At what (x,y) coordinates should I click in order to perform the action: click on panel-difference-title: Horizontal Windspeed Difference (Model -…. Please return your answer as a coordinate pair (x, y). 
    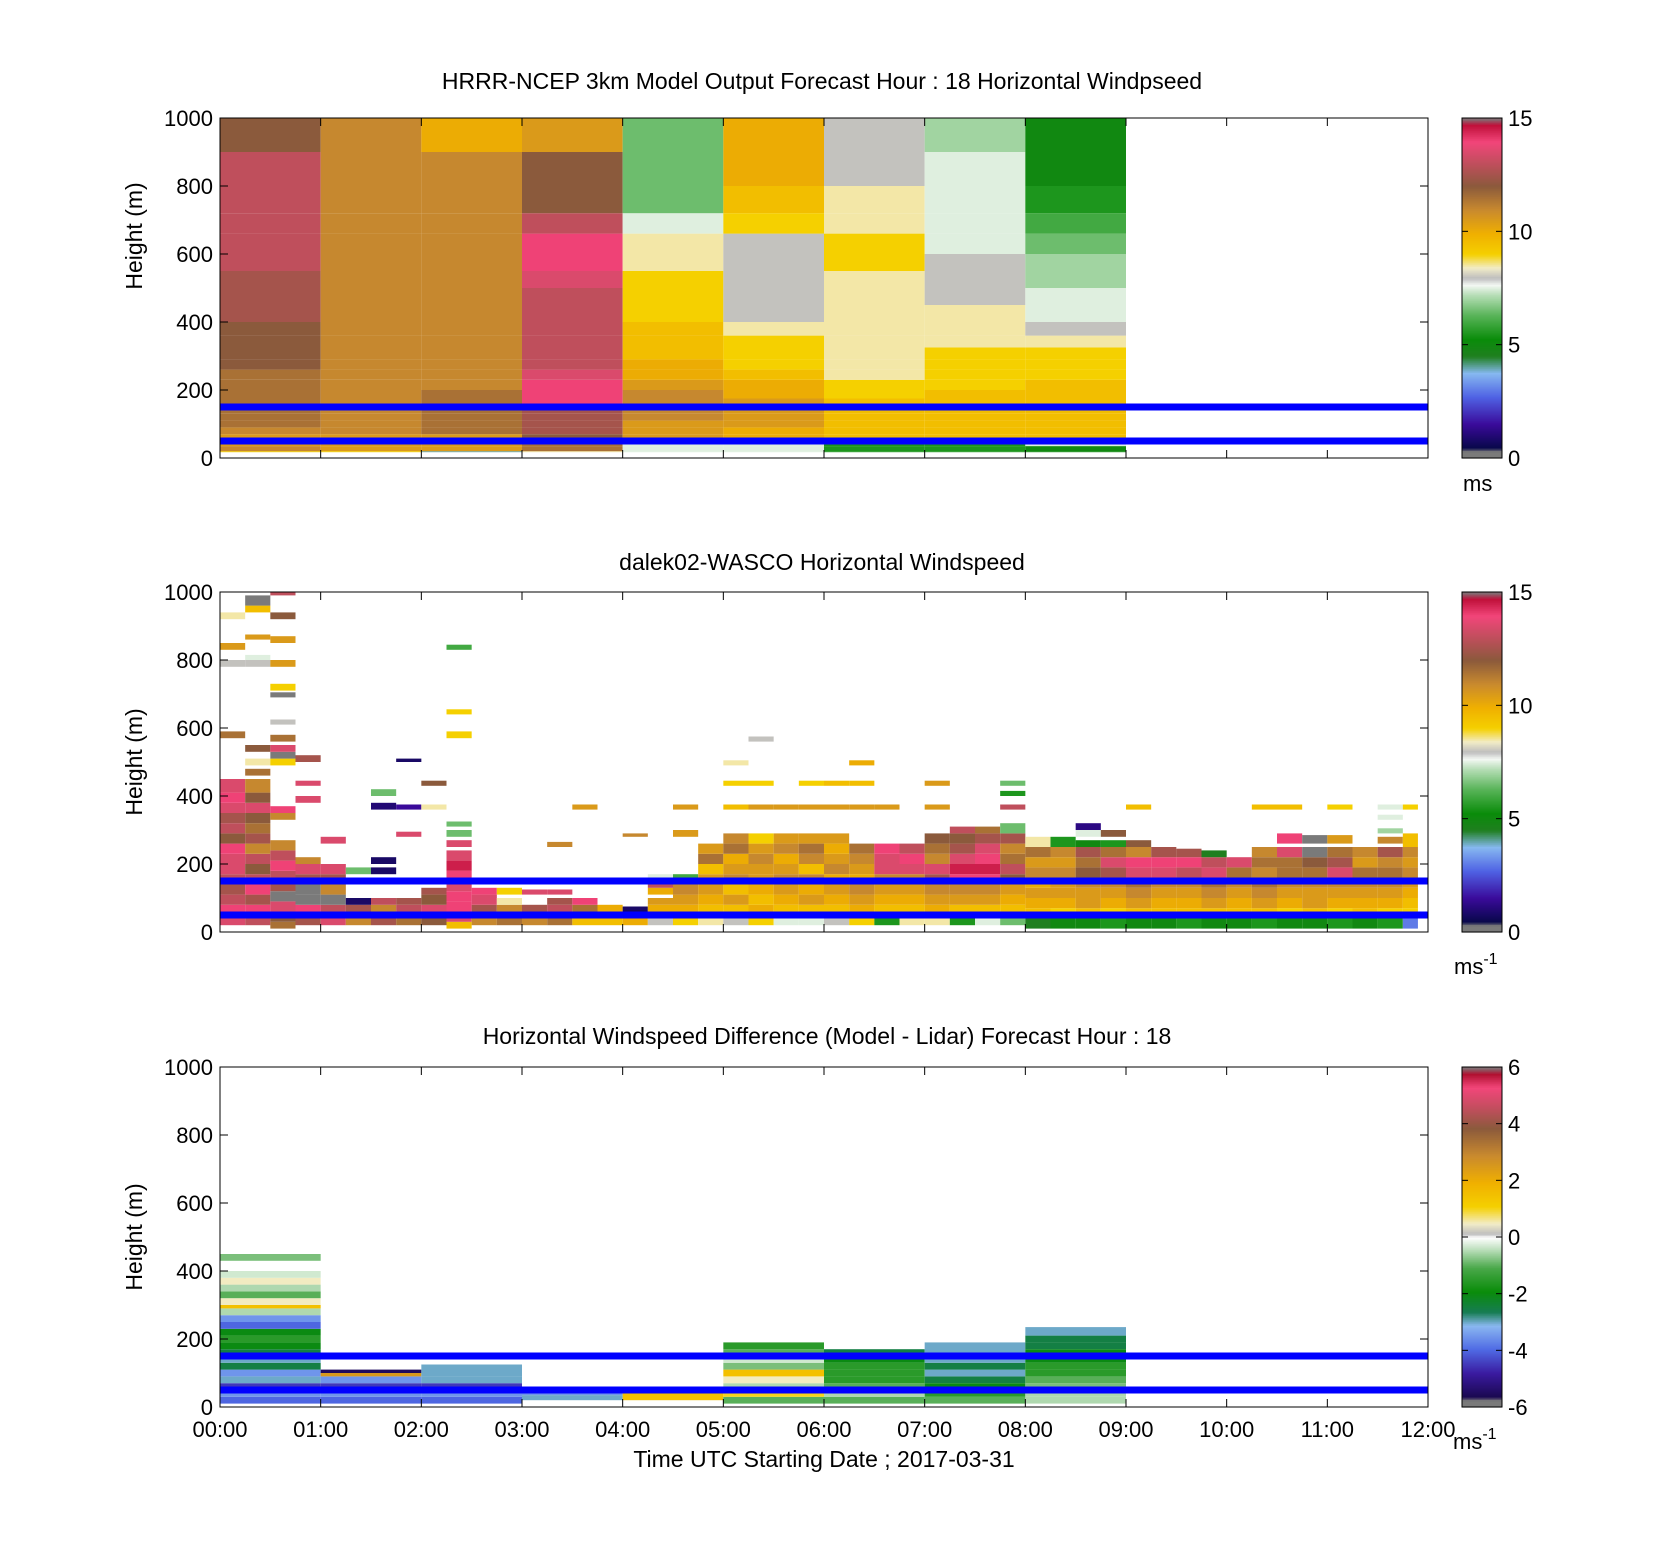
    Looking at the image, I should click on (827, 1036).